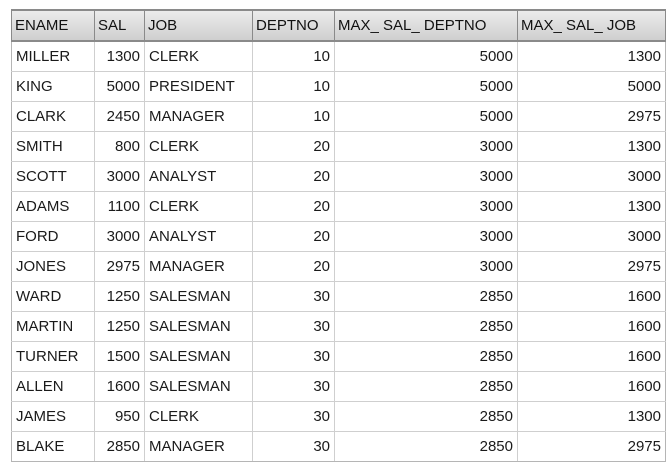 This screenshot has height=471, width=671. What do you see at coordinates (119, 56) in the screenshot?
I see `cell-sal: 1300` at bounding box center [119, 56].